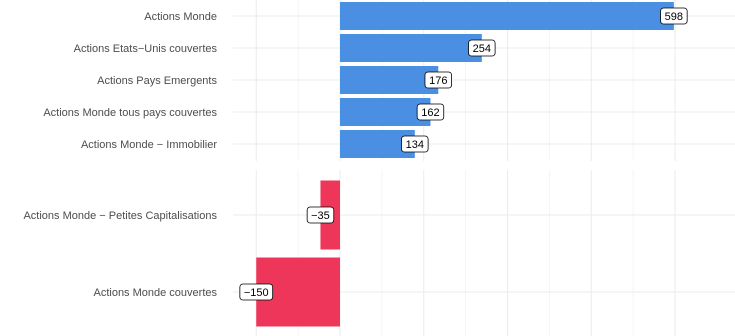 This screenshot has height=336, width=735. I want to click on value-label: 254, so click(482, 48).